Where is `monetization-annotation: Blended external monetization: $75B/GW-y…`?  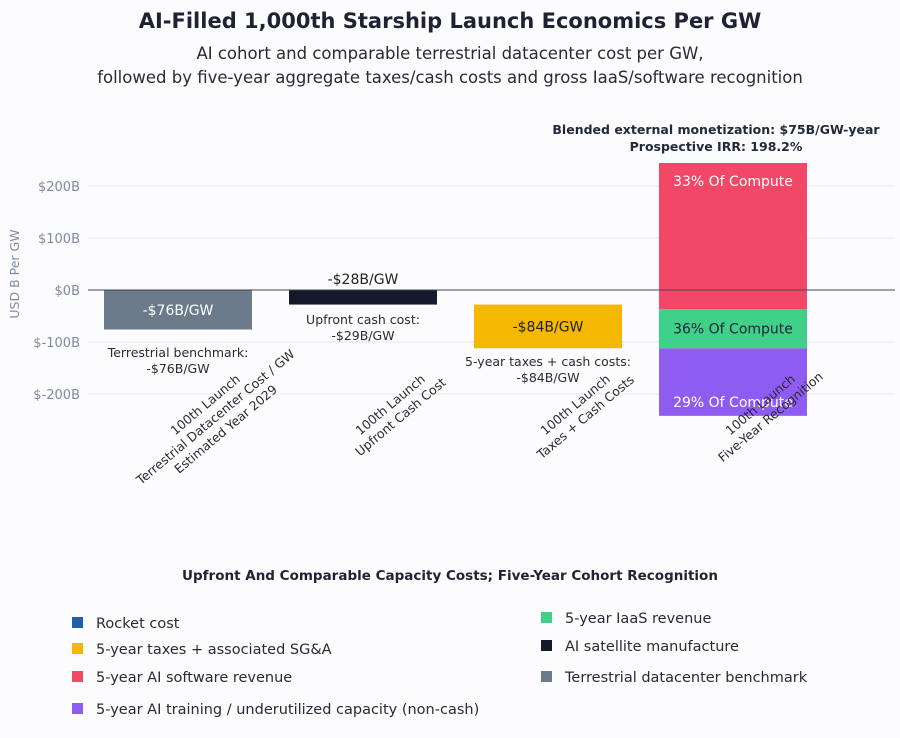
monetization-annotation: Blended external monetization: $75B/GW-y… is located at coordinates (716, 129).